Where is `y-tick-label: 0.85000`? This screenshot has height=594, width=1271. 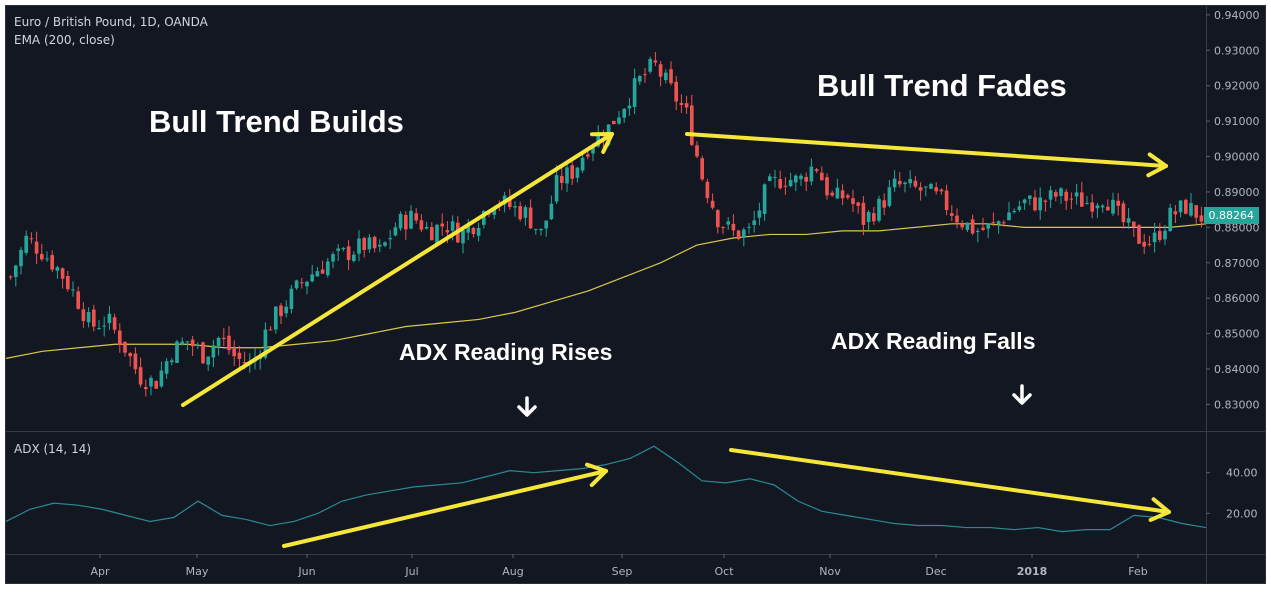
y-tick-label: 0.85000 is located at coordinates (1237, 334).